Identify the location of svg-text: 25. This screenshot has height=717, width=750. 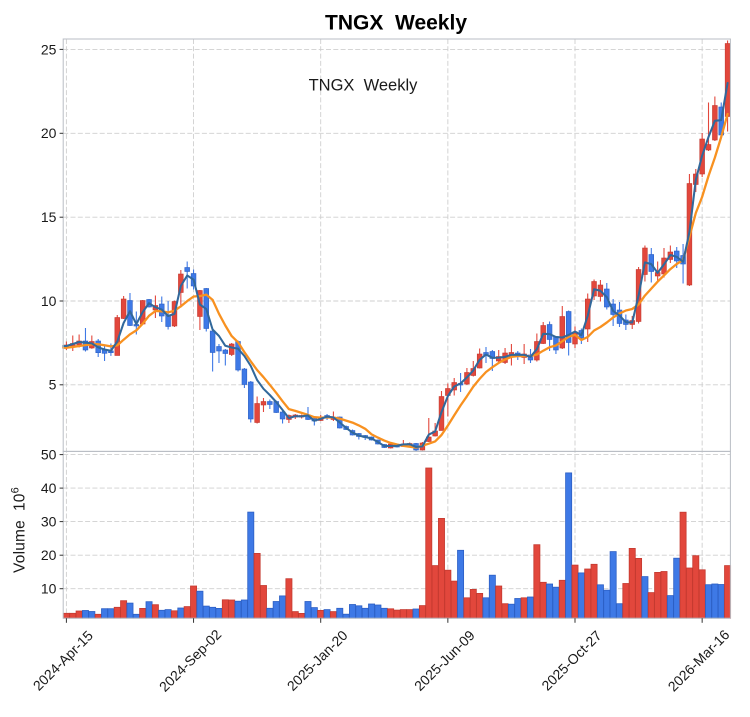
(49, 49).